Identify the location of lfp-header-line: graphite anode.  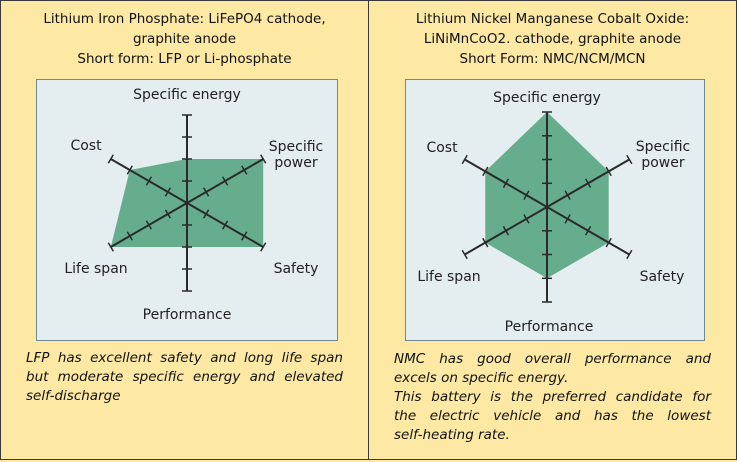
(184, 39).